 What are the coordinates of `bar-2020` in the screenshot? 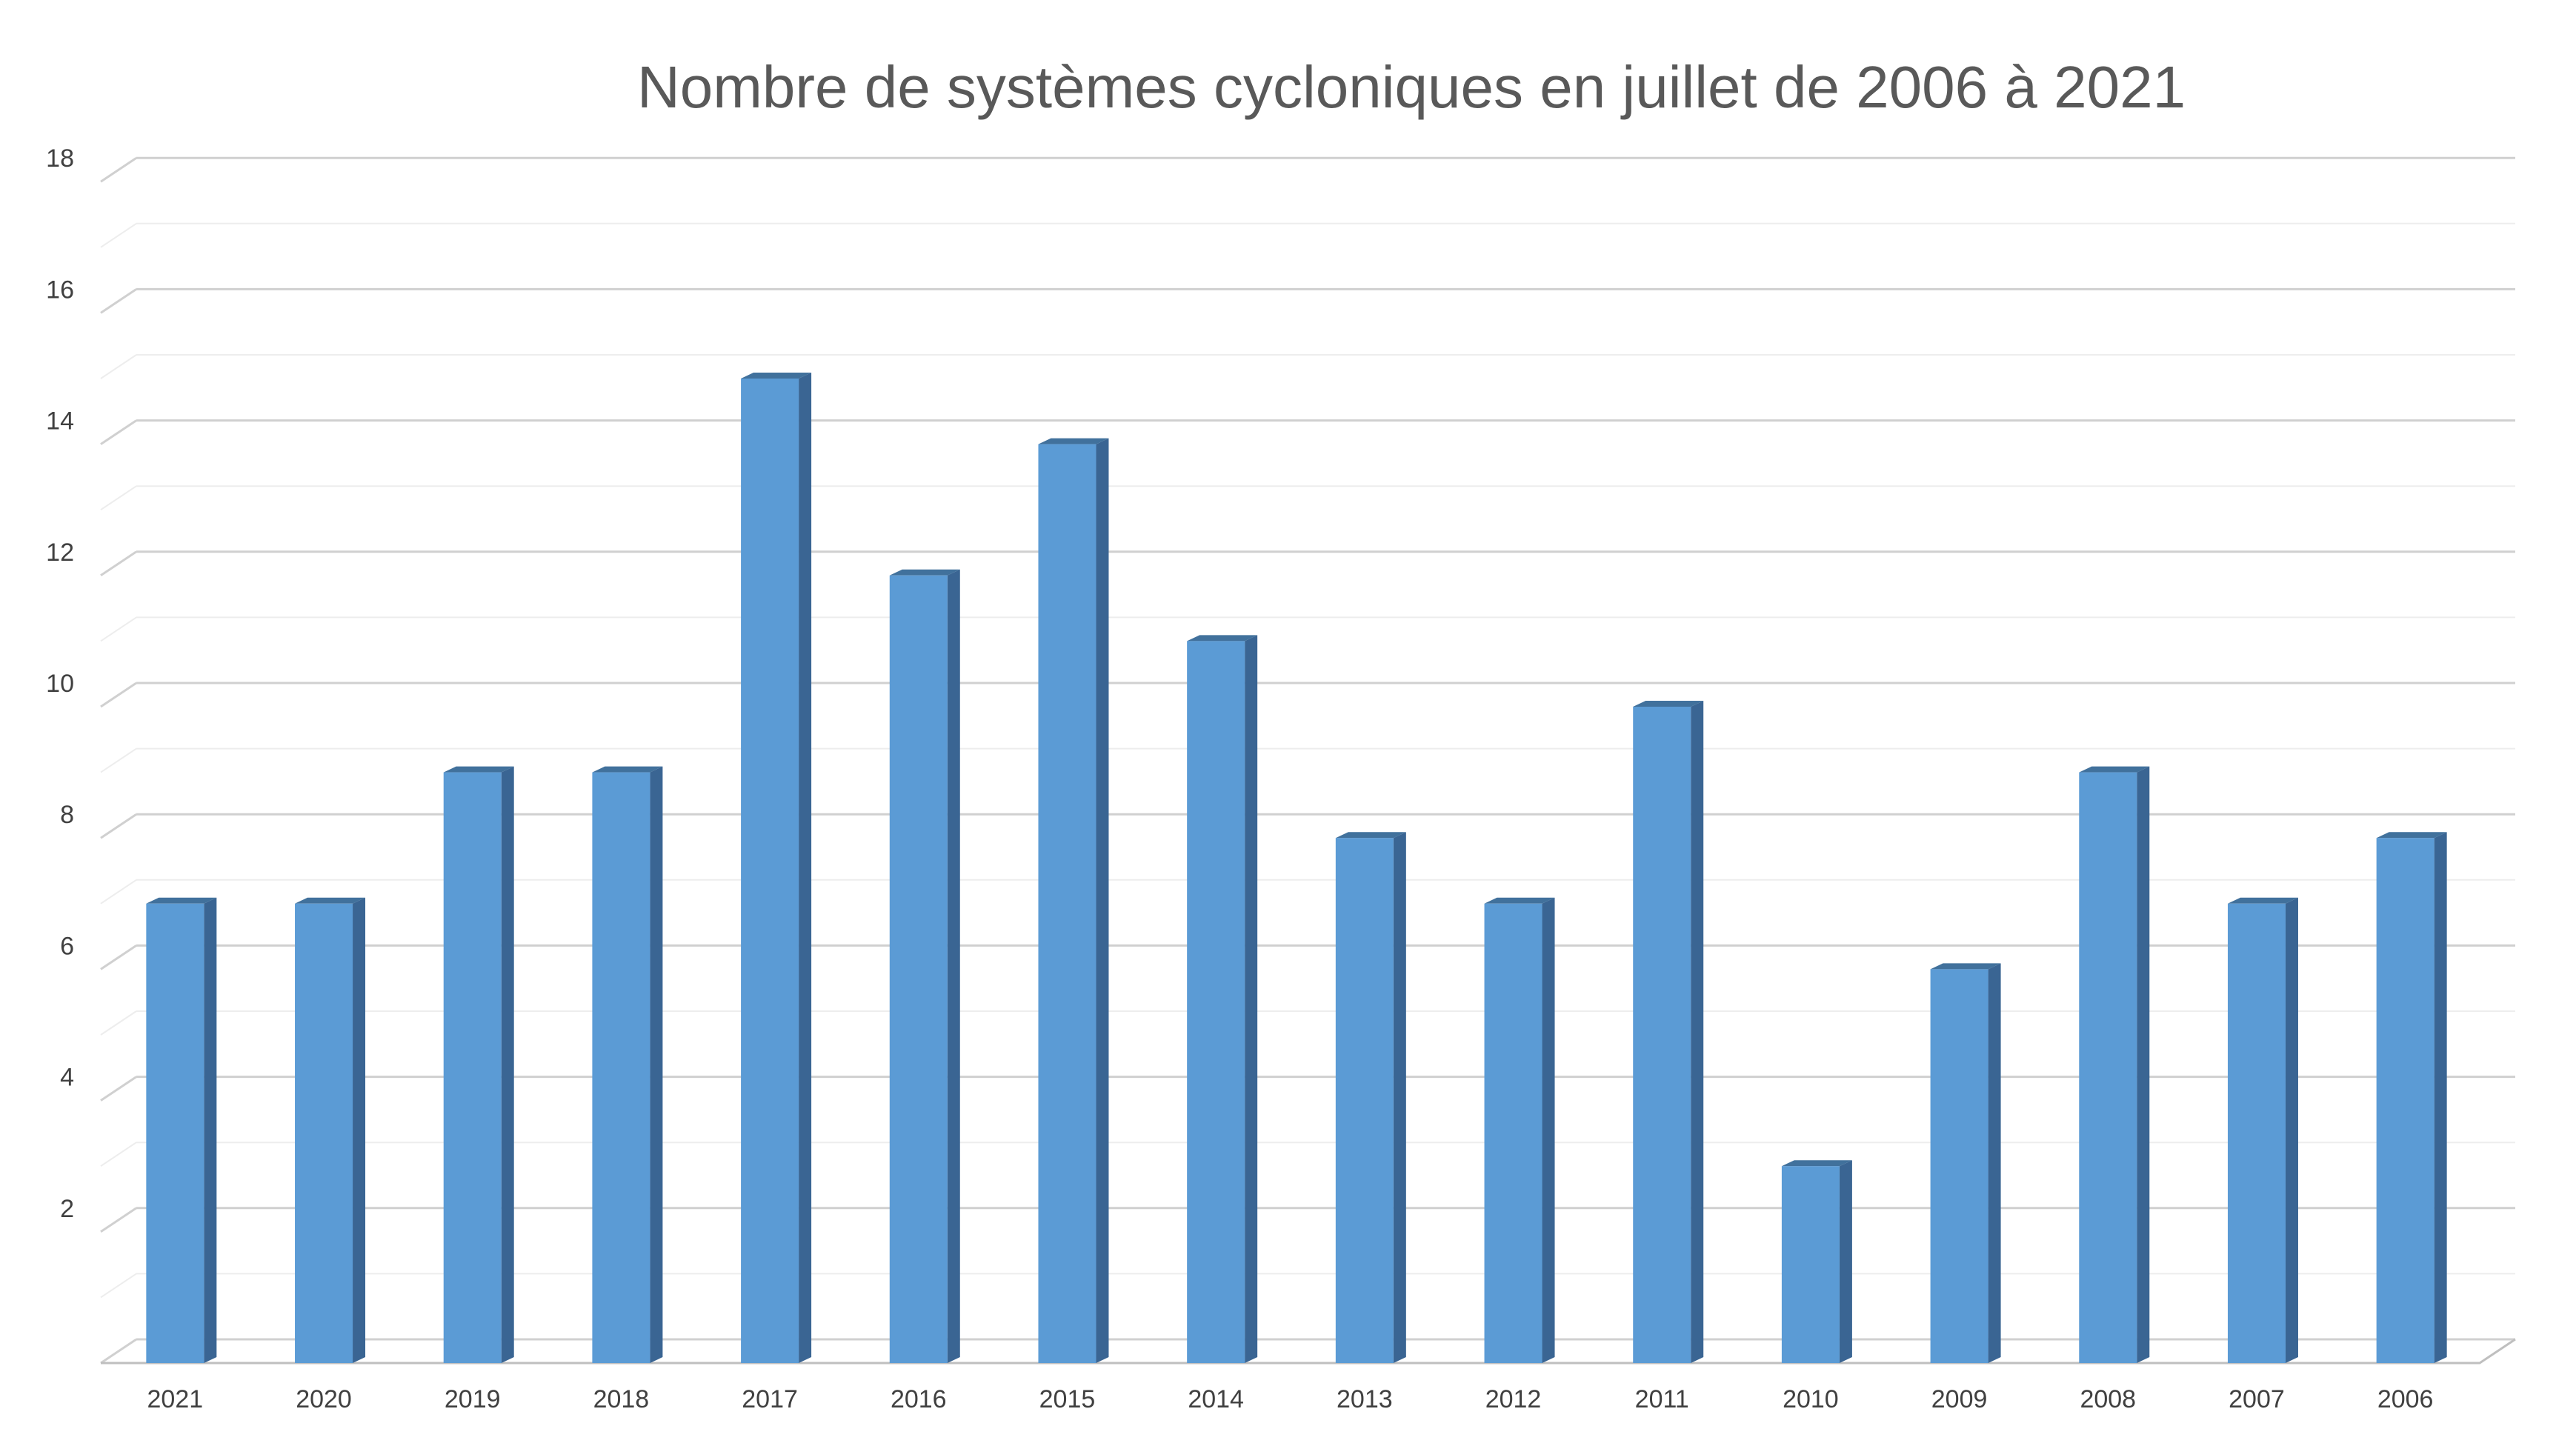 It's located at (330, 1130).